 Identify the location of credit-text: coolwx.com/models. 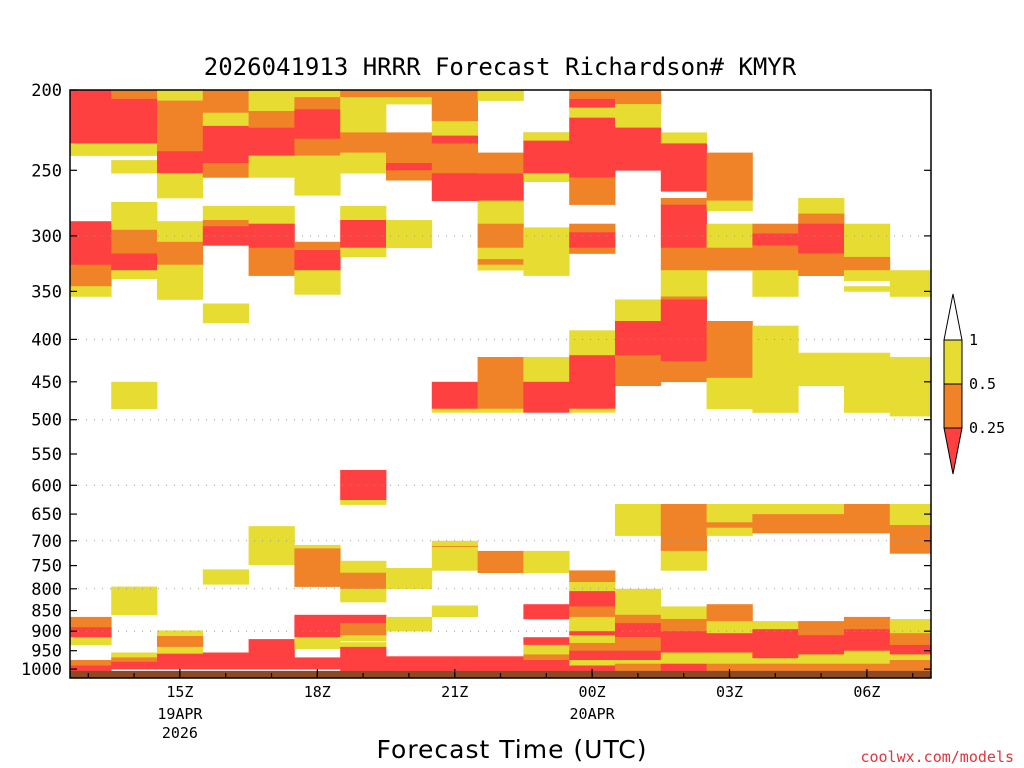
(937, 757).